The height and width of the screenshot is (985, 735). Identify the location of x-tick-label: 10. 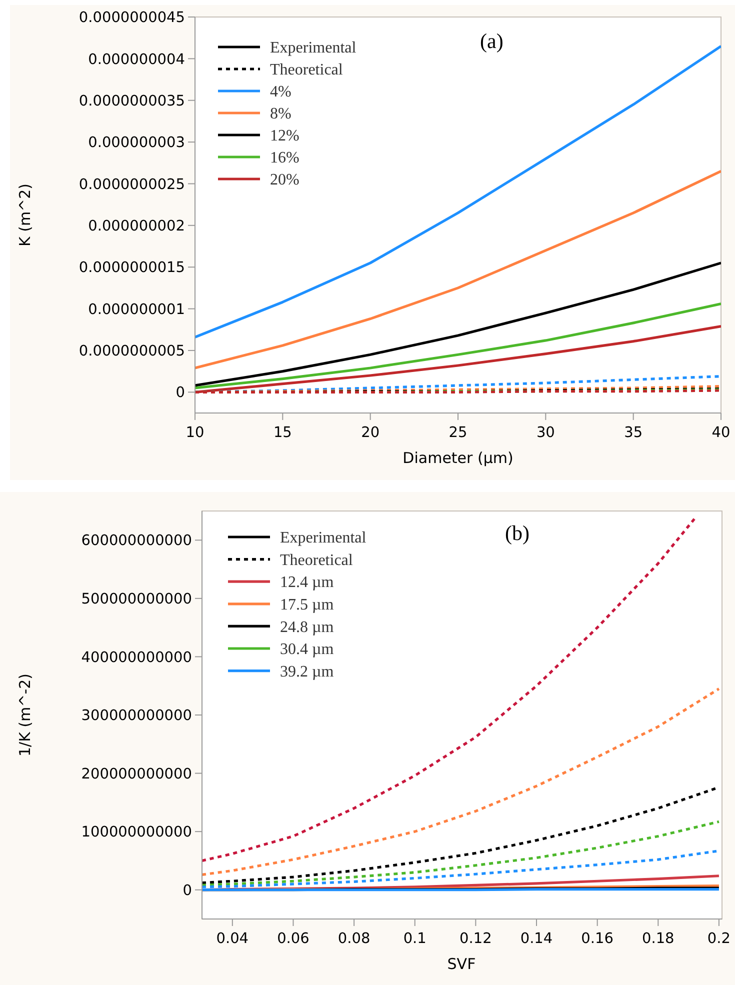
(195, 433).